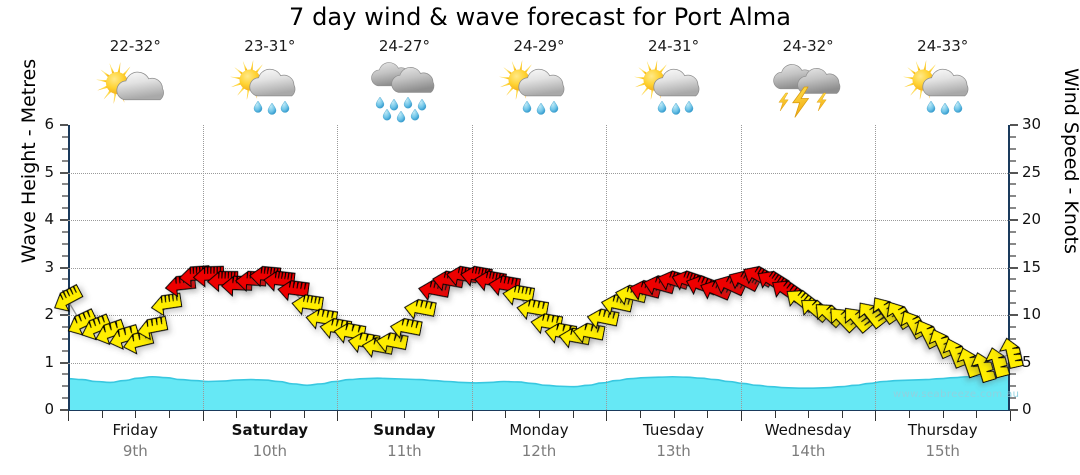 The image size is (1080, 475). Describe the element at coordinates (1032, 219) in the screenshot. I see `right-axis-tick-label: 20` at that location.